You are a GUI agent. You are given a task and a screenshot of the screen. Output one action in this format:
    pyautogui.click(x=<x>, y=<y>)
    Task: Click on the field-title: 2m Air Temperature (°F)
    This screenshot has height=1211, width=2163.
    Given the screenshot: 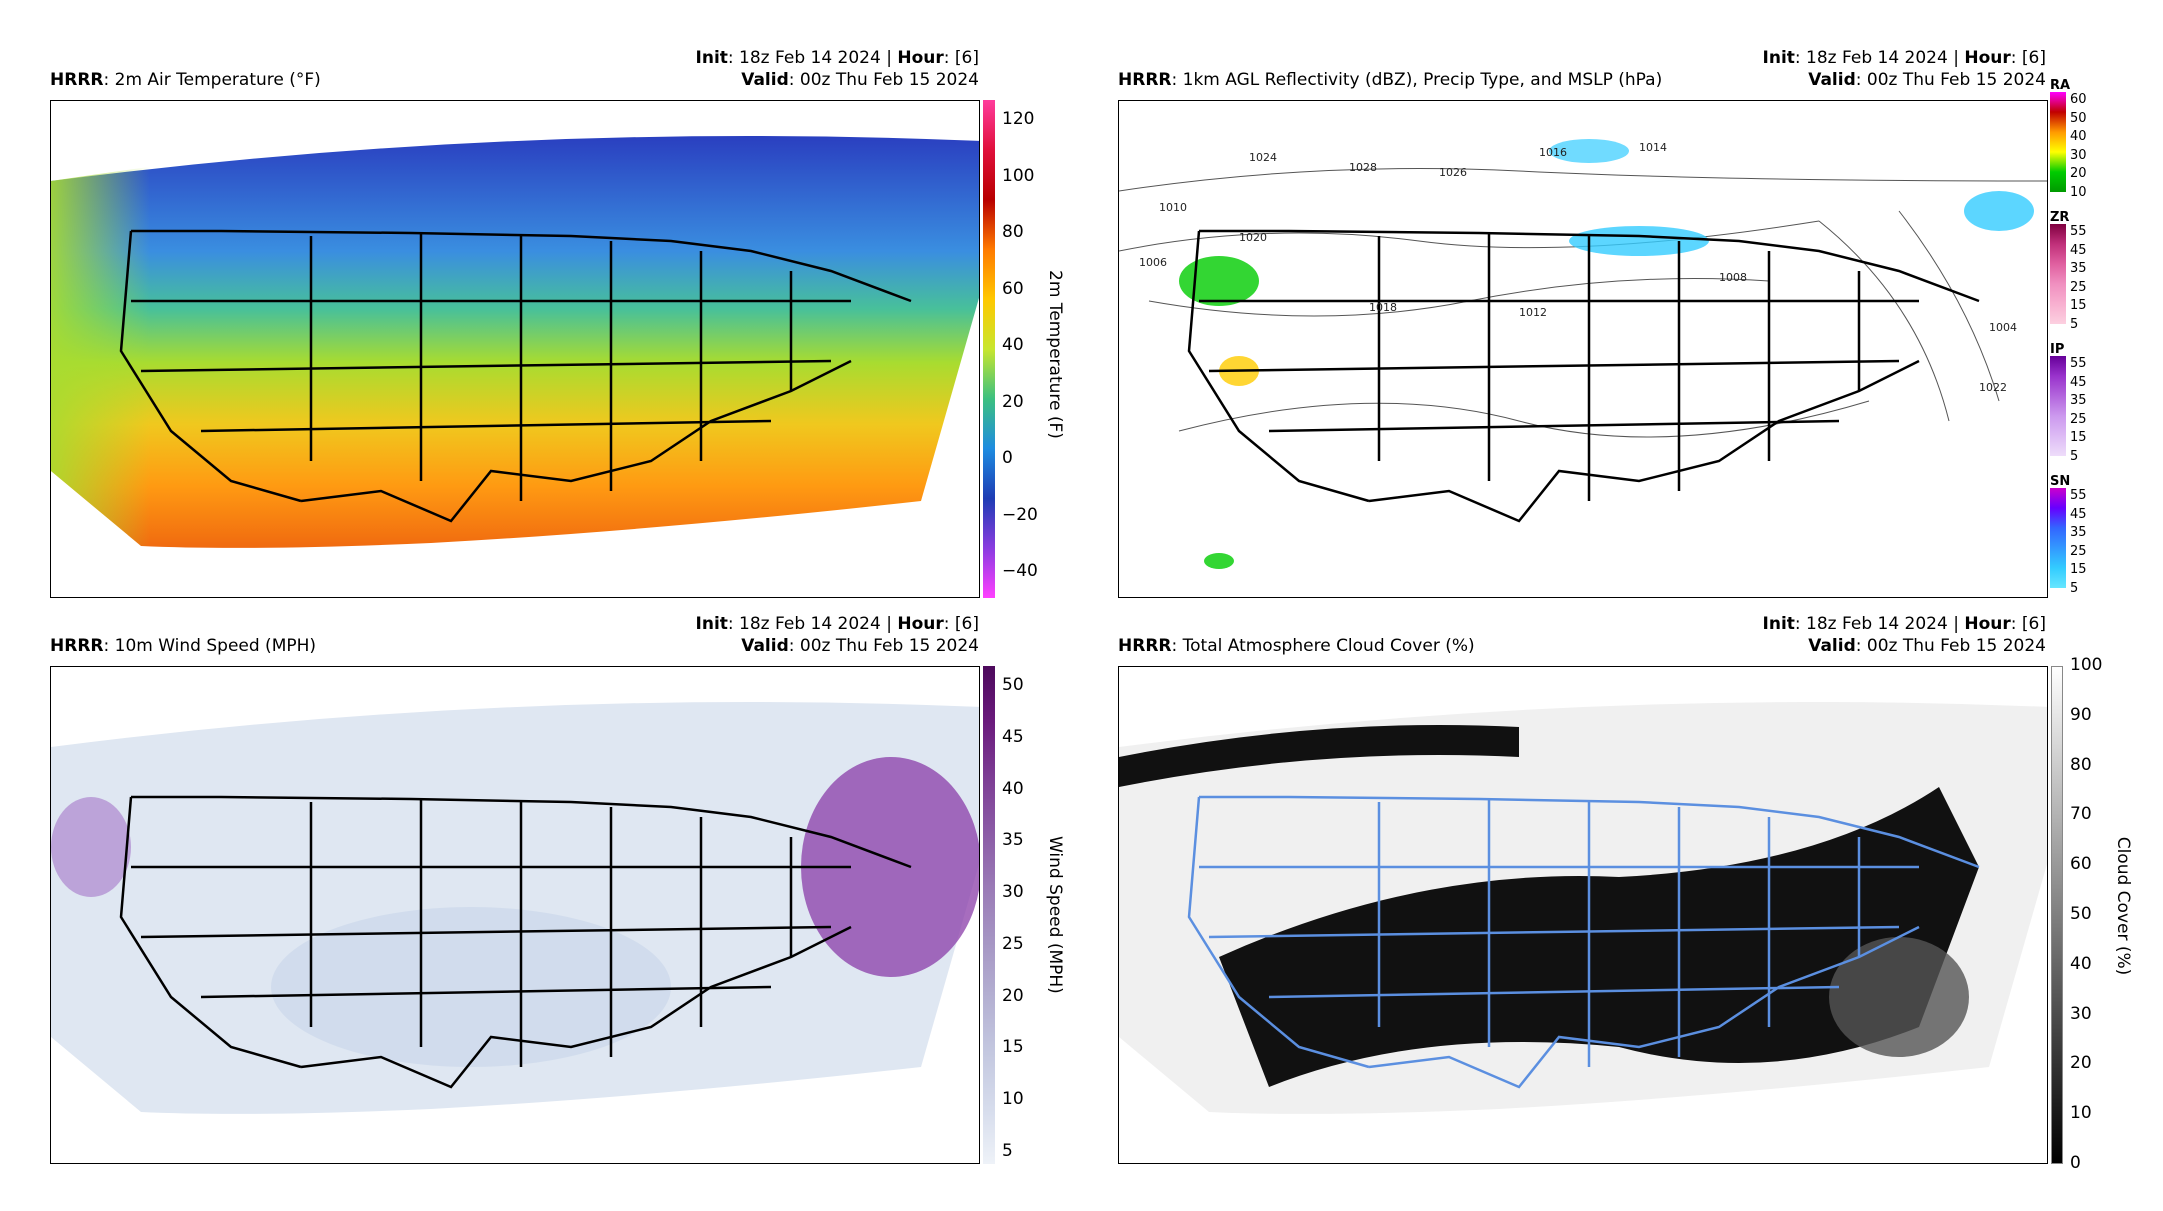 What is the action you would take?
    pyautogui.click(x=217, y=80)
    